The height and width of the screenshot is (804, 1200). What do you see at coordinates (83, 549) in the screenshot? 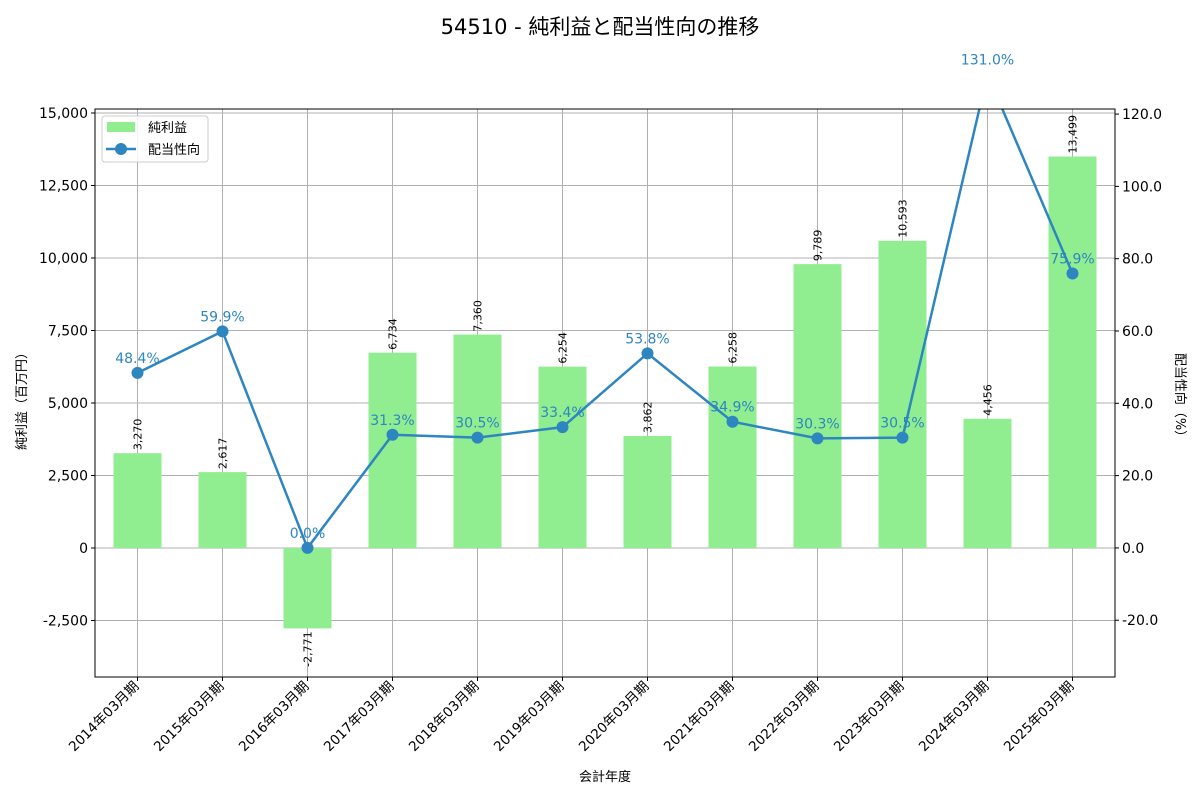
I see `y-tick-label: 0` at bounding box center [83, 549].